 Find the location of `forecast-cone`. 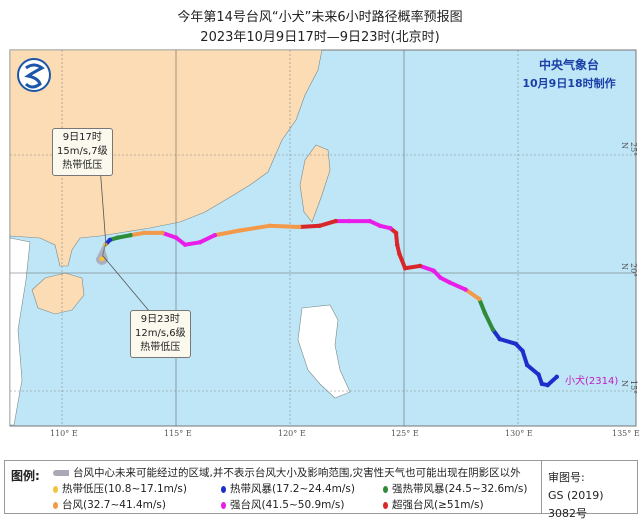

forecast-cone is located at coordinates (101, 254).